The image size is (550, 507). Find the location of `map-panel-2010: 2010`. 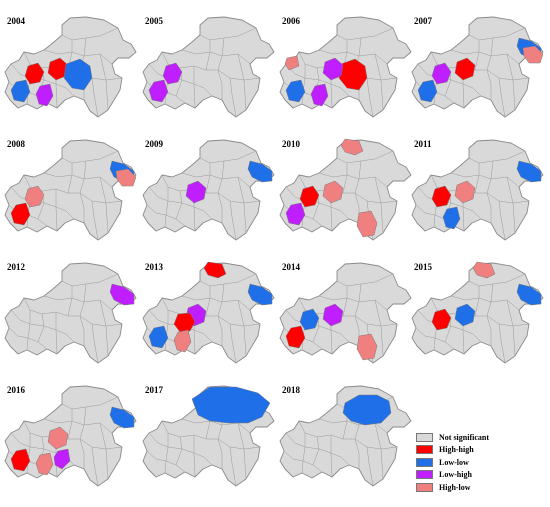

map-panel-2010: 2010 is located at coordinates (343, 191).